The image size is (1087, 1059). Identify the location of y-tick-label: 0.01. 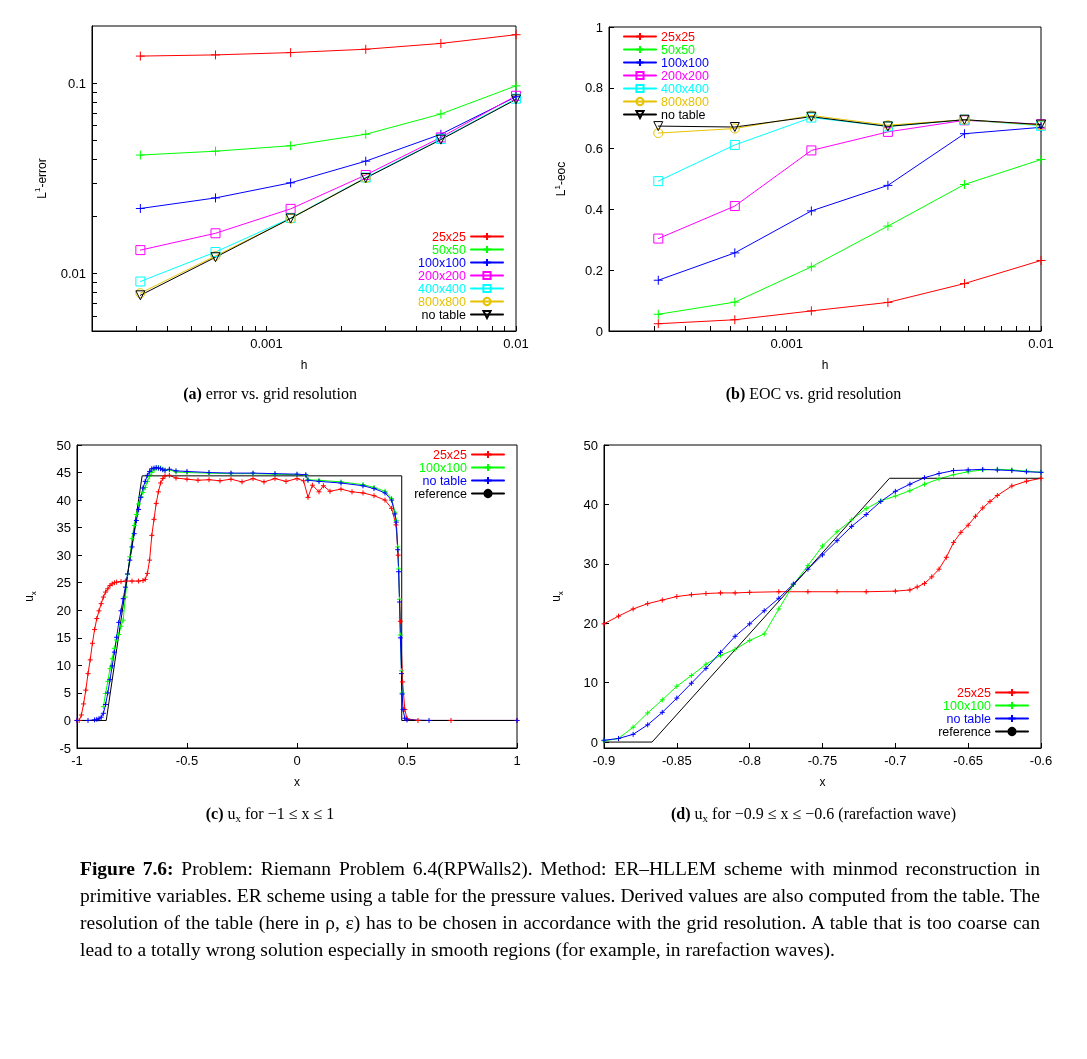
(73, 274).